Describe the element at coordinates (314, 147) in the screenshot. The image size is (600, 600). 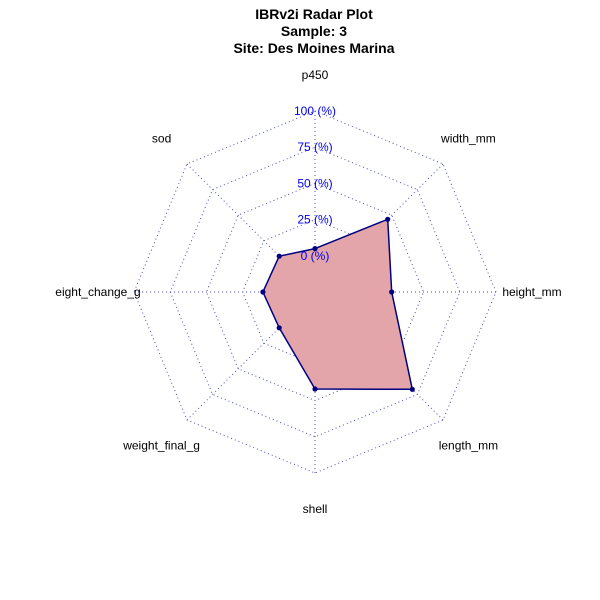
I see `tick-label: 75 (%)` at that location.